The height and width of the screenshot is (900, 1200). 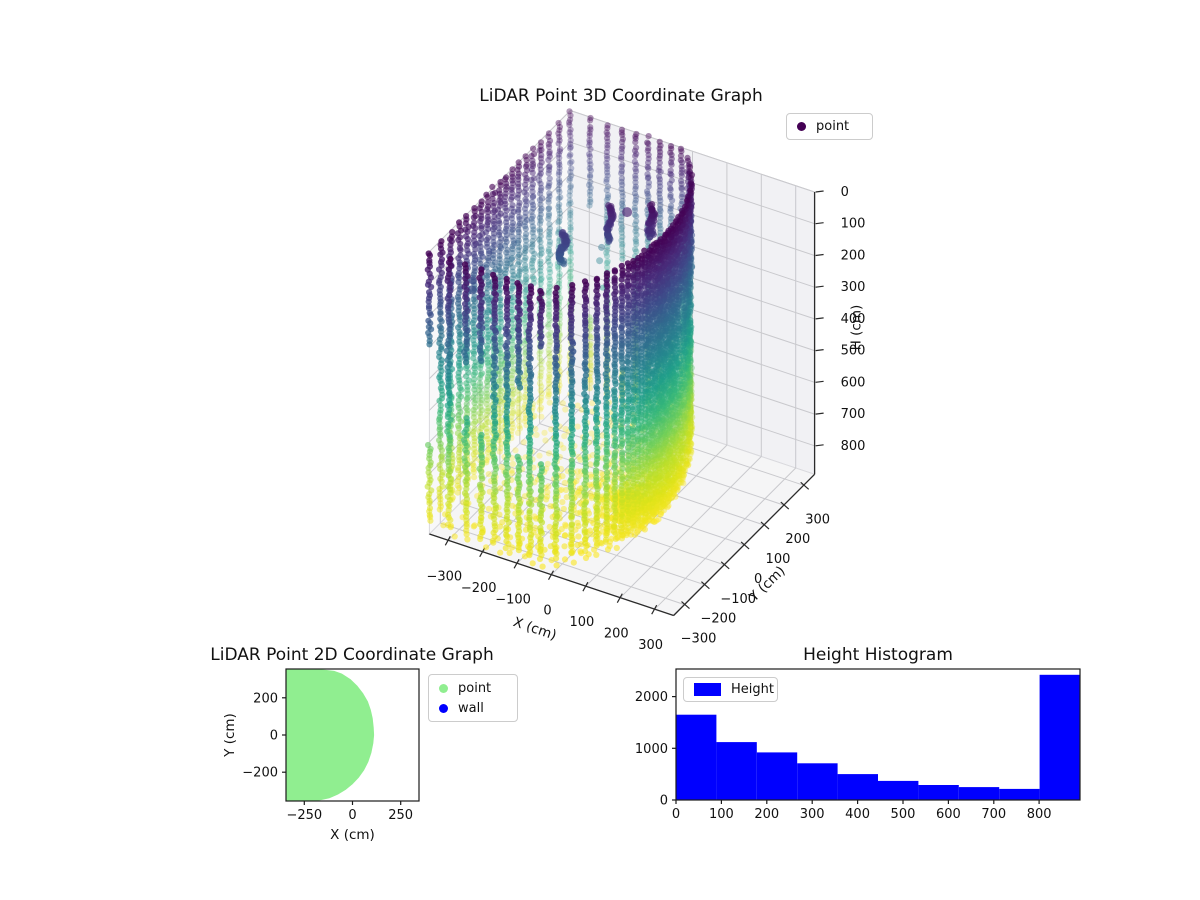 I want to click on z-tick-label: 200, so click(x=853, y=255).